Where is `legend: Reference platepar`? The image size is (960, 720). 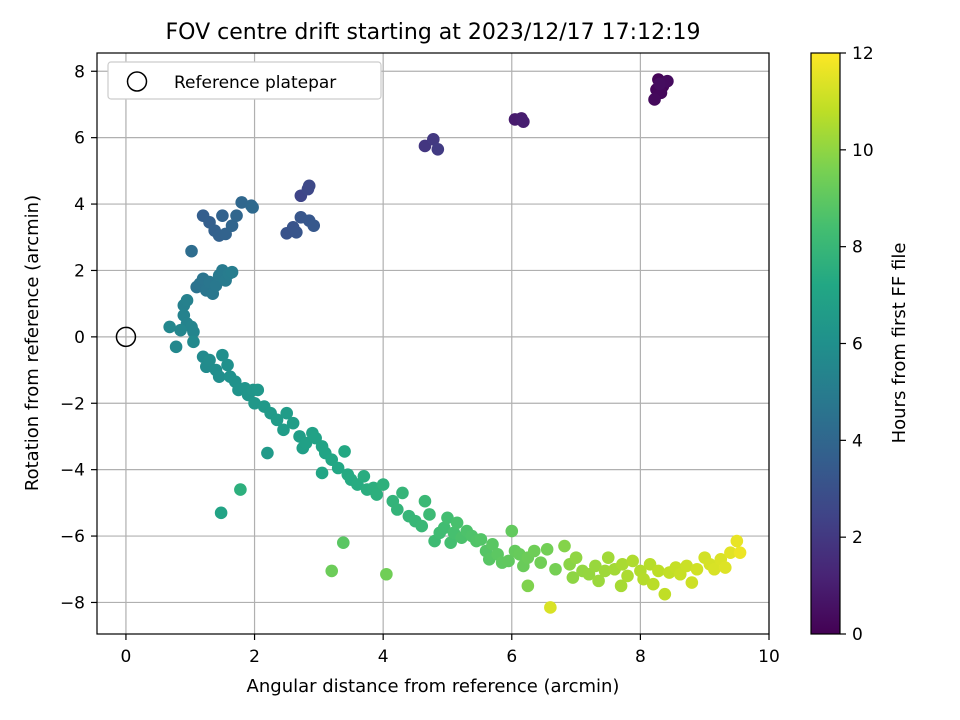 legend: Reference platepar is located at coordinates (244, 80).